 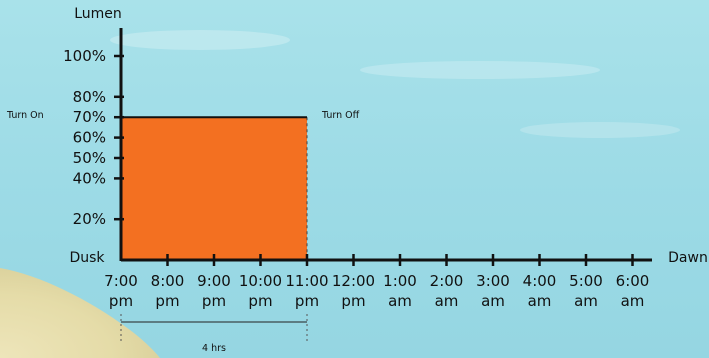 I want to click on y-tick-label: 50%, so click(x=89, y=158).